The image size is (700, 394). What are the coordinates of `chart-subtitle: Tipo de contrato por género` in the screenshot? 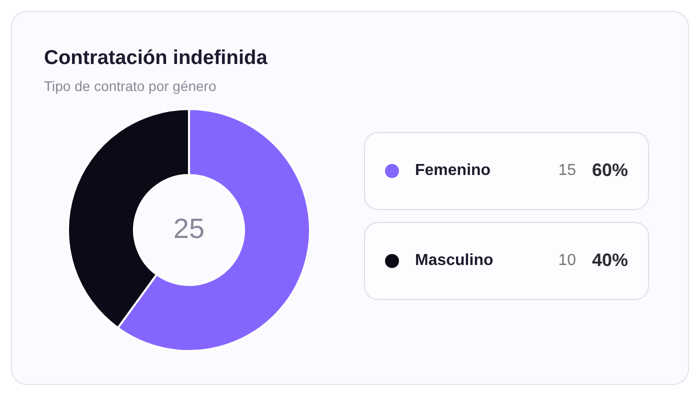 It's located at (130, 86).